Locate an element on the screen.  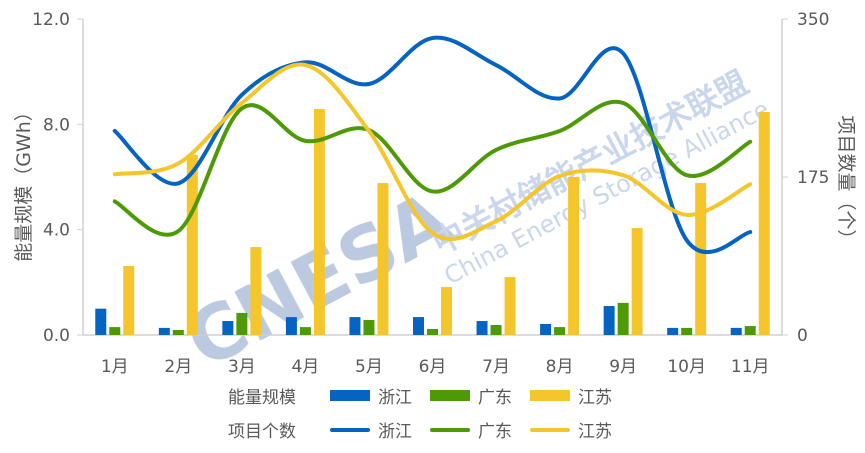
bar-广东-2月 is located at coordinates (178, 332).